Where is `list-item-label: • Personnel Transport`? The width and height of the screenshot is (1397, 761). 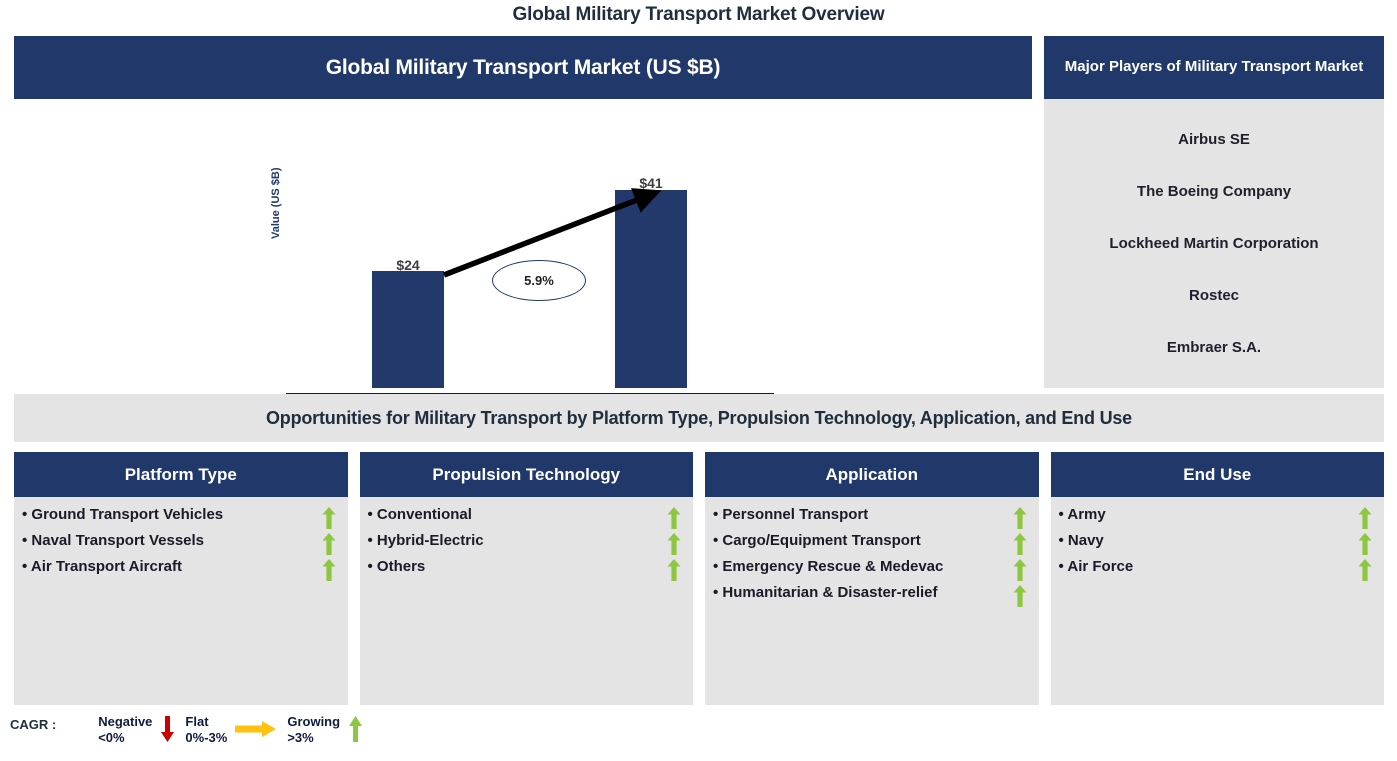 list-item-label: • Personnel Transport is located at coordinates (791, 514).